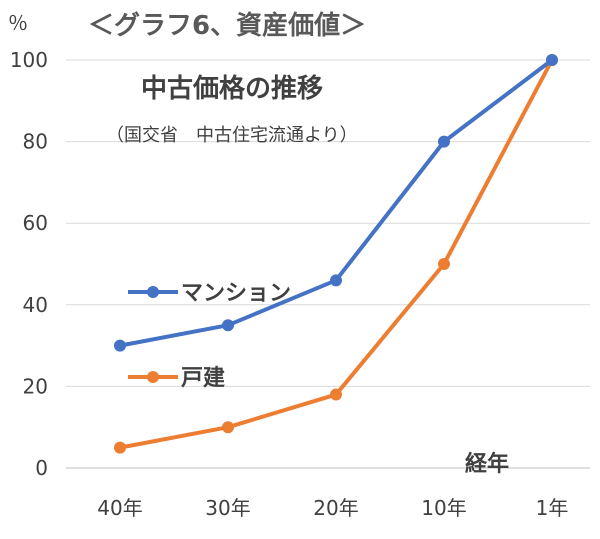 The image size is (600, 539). I want to click on y-tick-label: 0, so click(41, 468).